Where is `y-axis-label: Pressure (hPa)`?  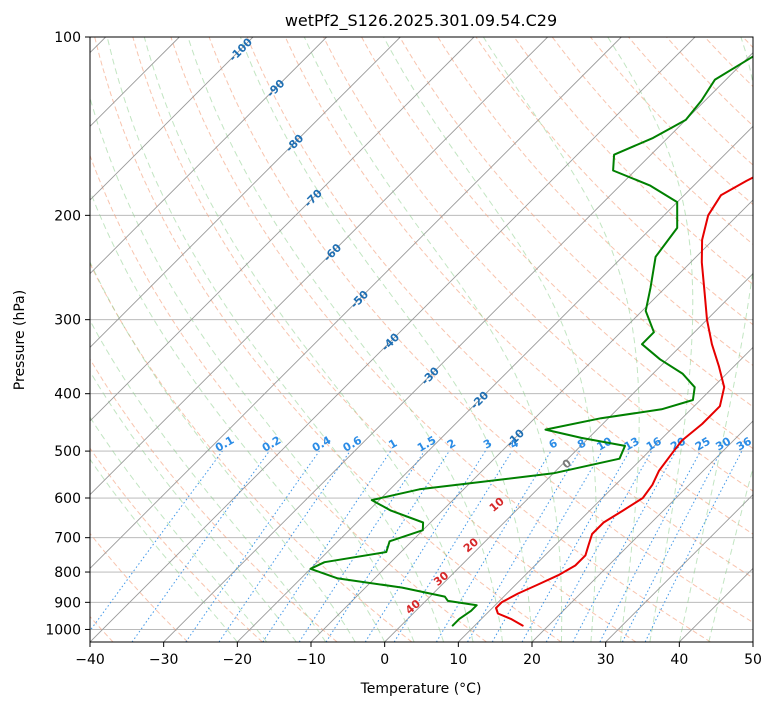 y-axis-label: Pressure (hPa) is located at coordinates (20, 340).